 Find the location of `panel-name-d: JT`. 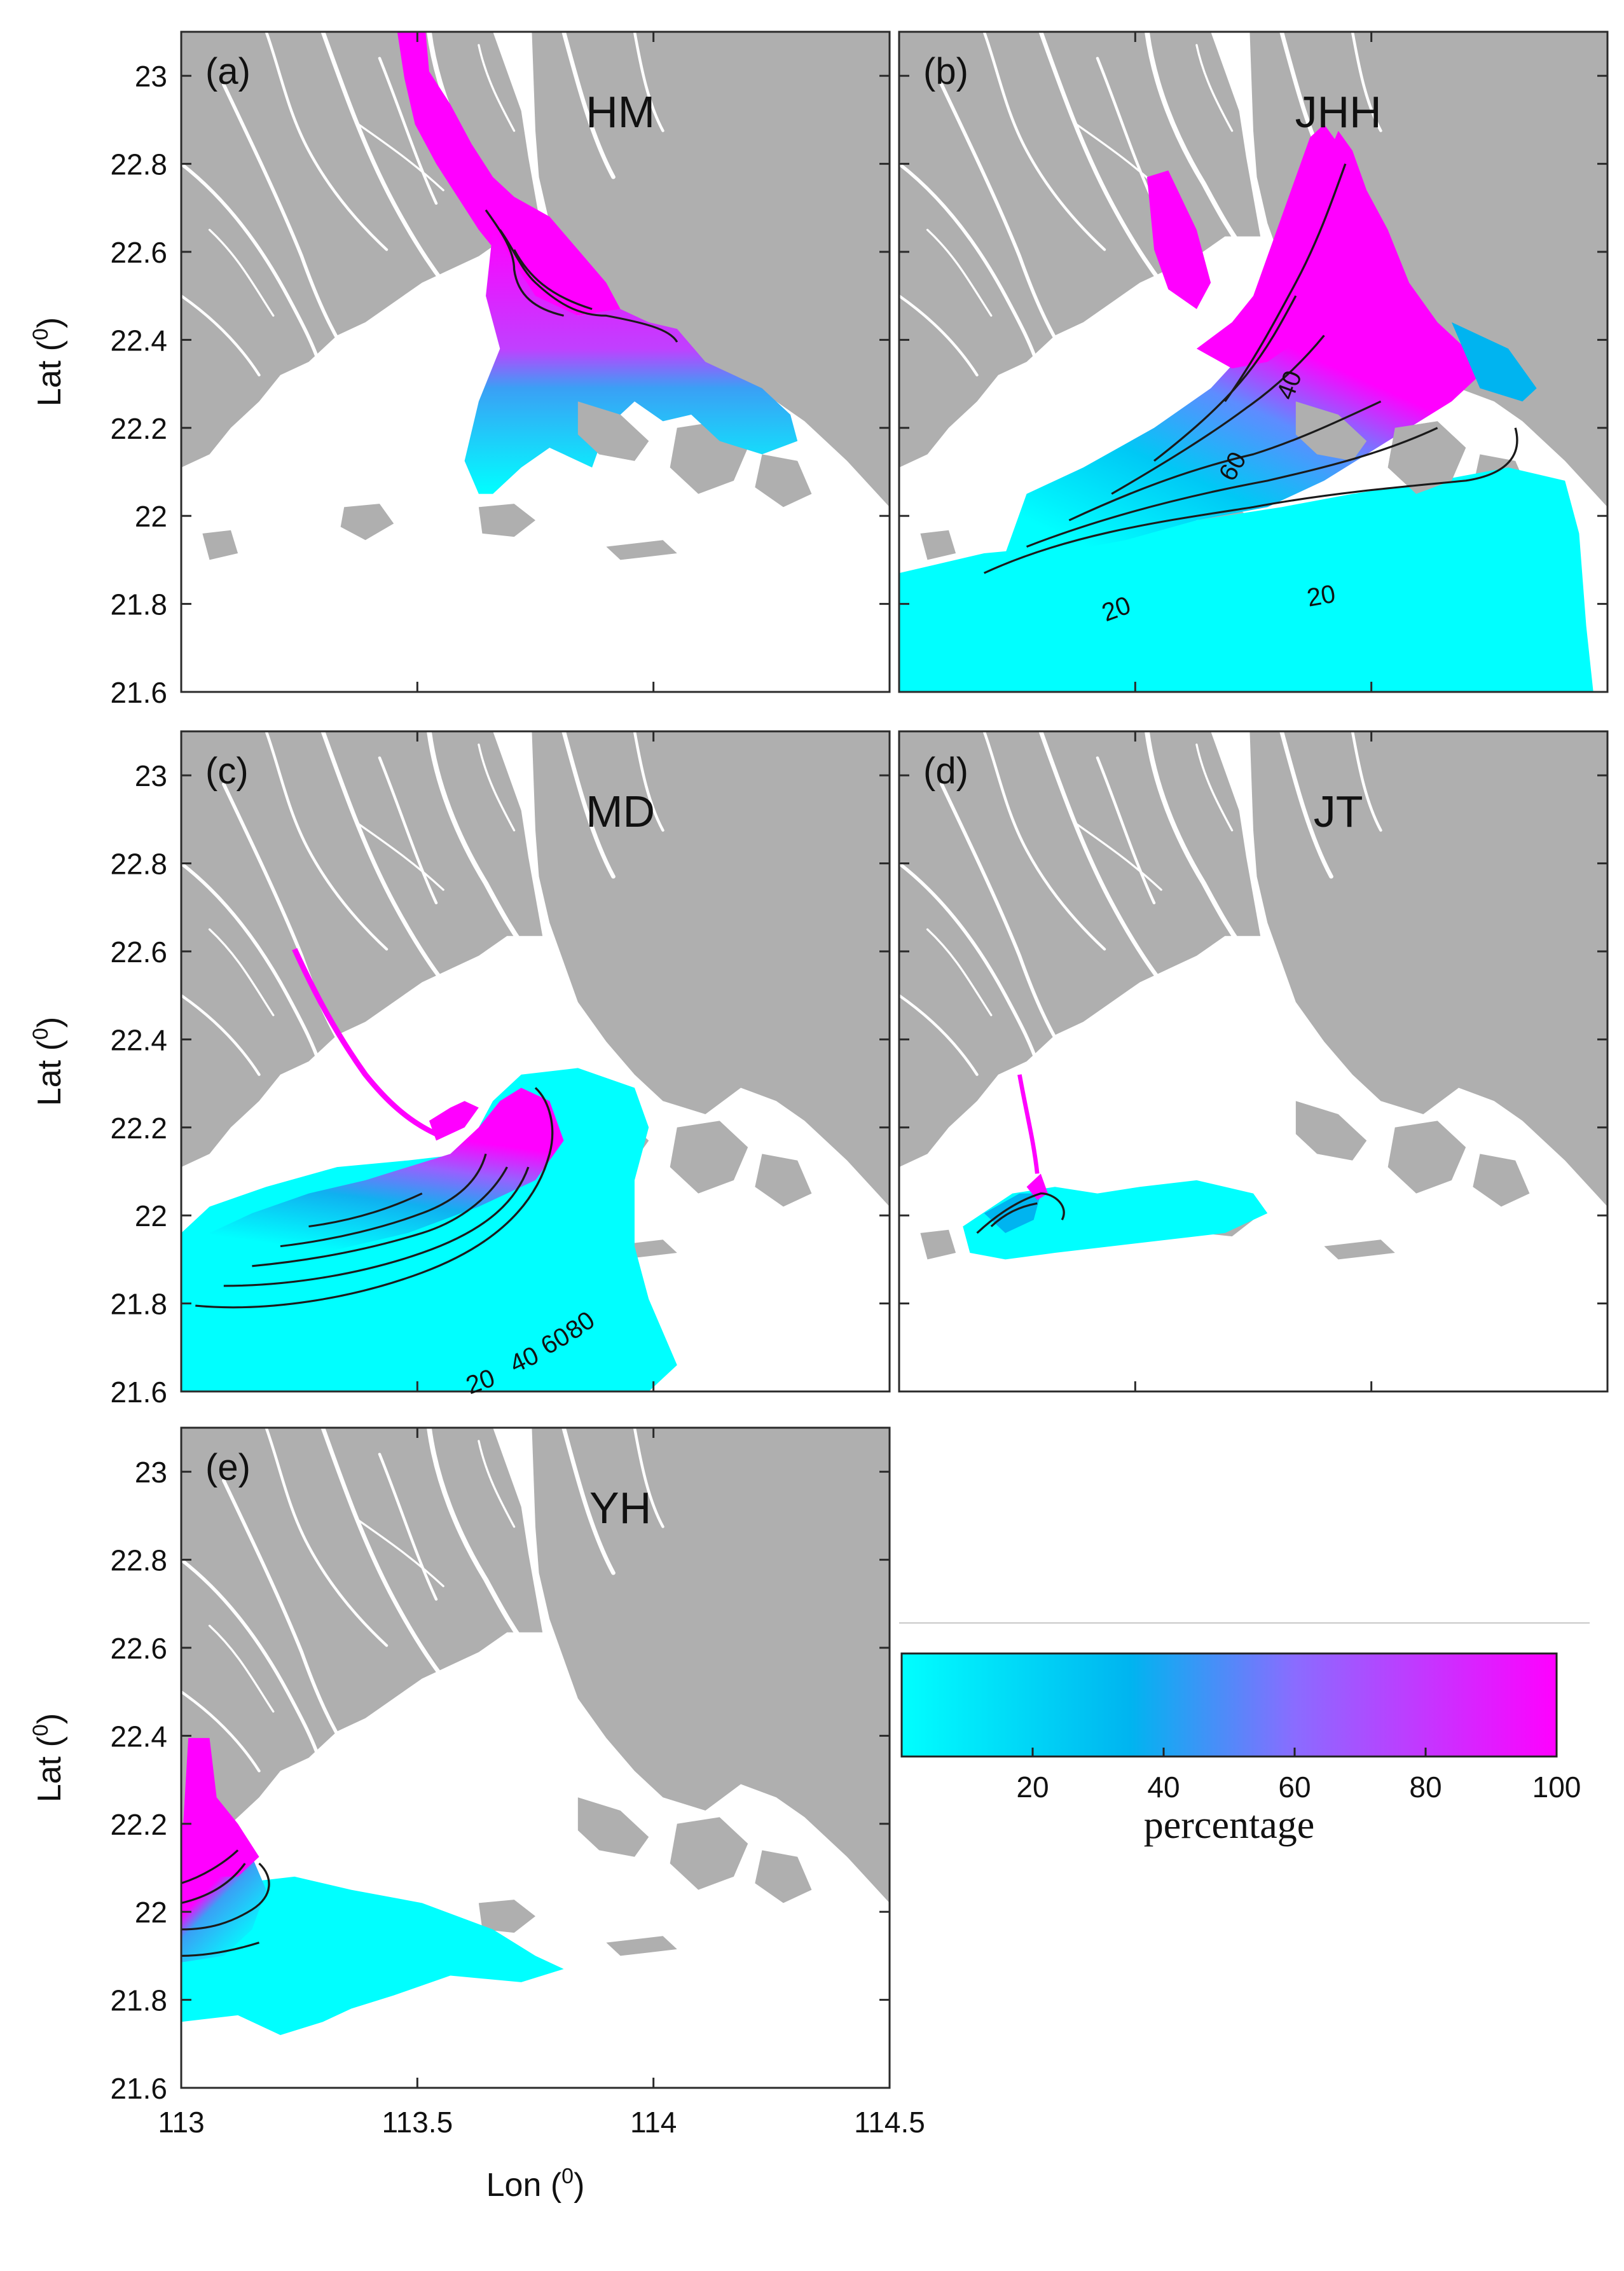

panel-name-d: JT is located at coordinates (1338, 811).